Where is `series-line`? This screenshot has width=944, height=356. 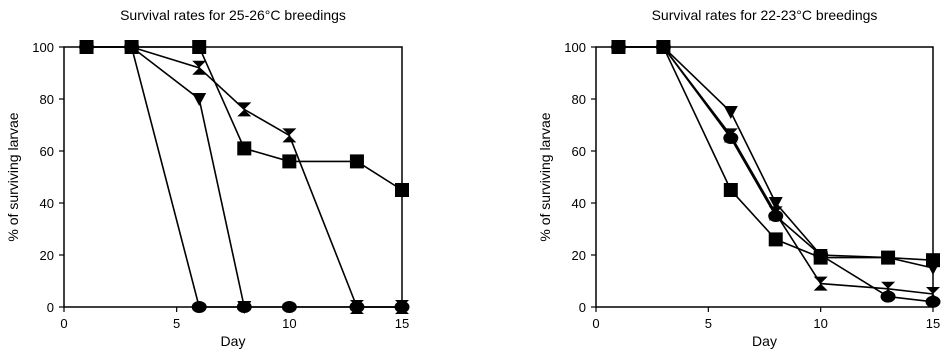 series-line is located at coordinates (244, 118).